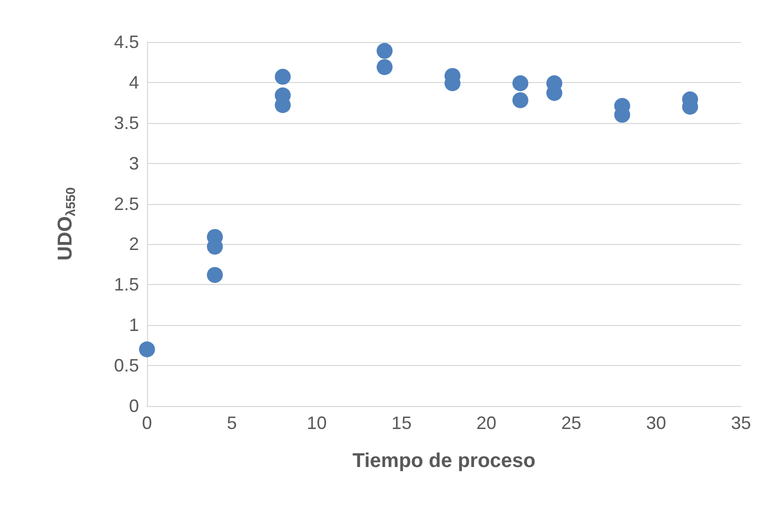 Image resolution: width=763 pixels, height=524 pixels. Describe the element at coordinates (126, 204) in the screenshot. I see `y-tick-label: 2.5` at that location.